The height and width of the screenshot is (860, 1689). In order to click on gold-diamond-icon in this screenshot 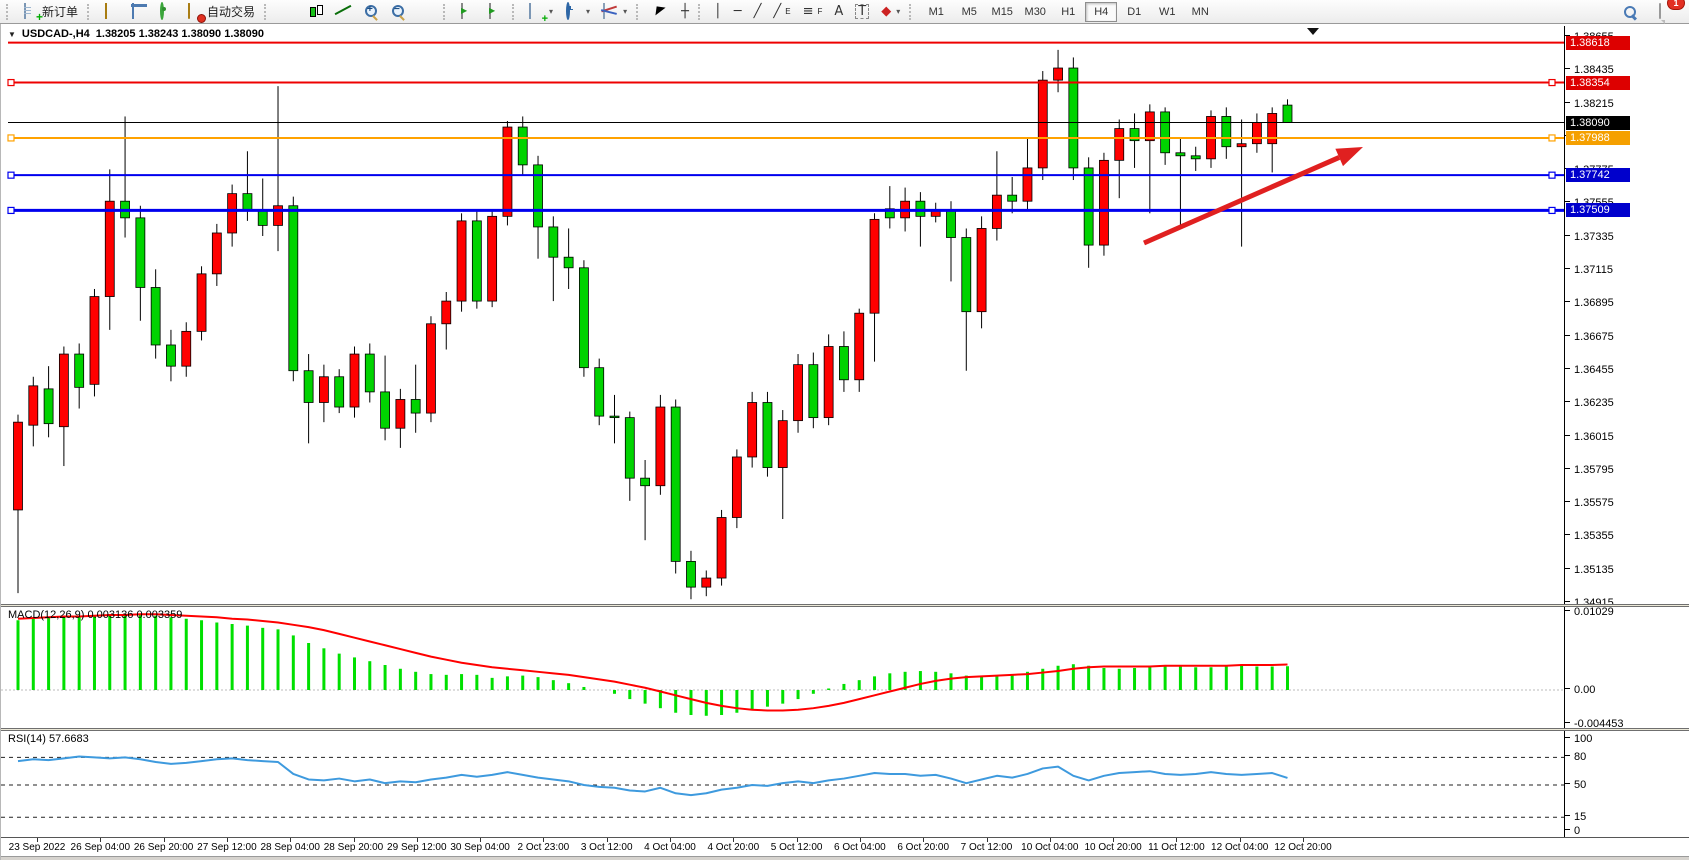, I will do `click(106, 10)`.